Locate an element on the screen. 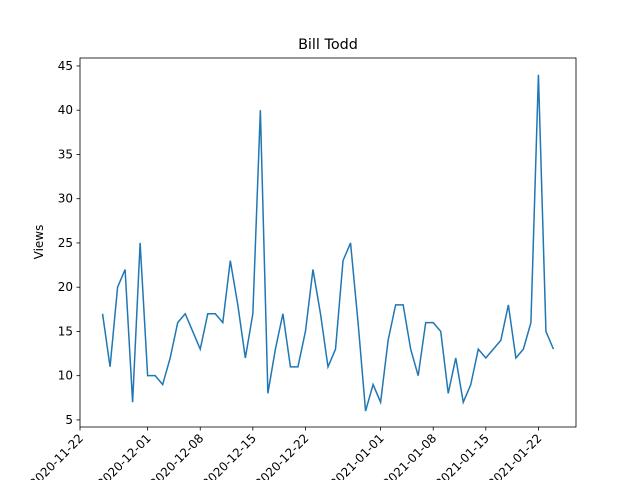  y-tick-label: 15 is located at coordinates (65, 331).